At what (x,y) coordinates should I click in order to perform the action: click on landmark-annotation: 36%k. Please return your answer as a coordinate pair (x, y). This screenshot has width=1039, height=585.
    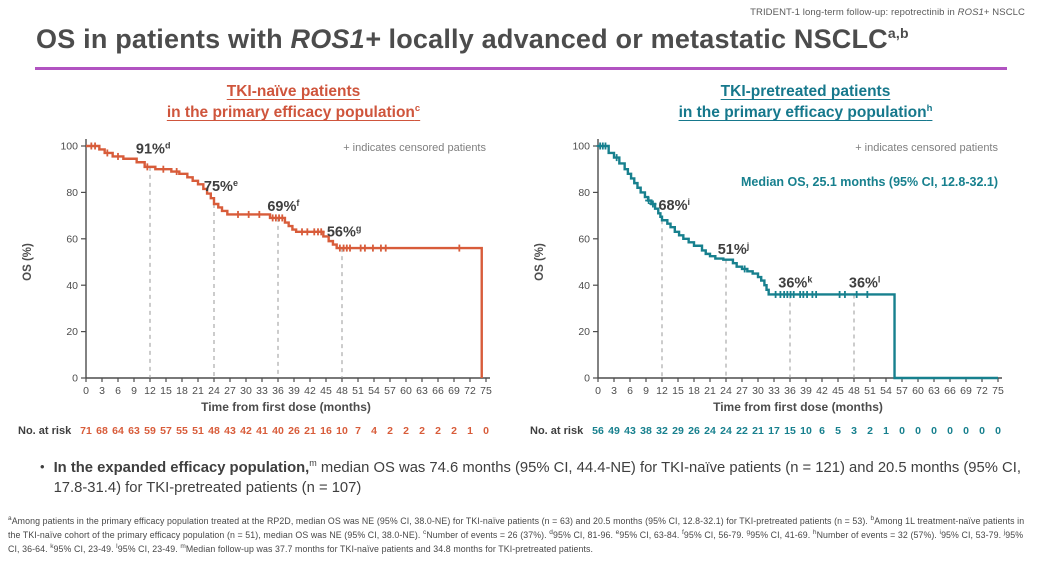
    Looking at the image, I should click on (795, 283).